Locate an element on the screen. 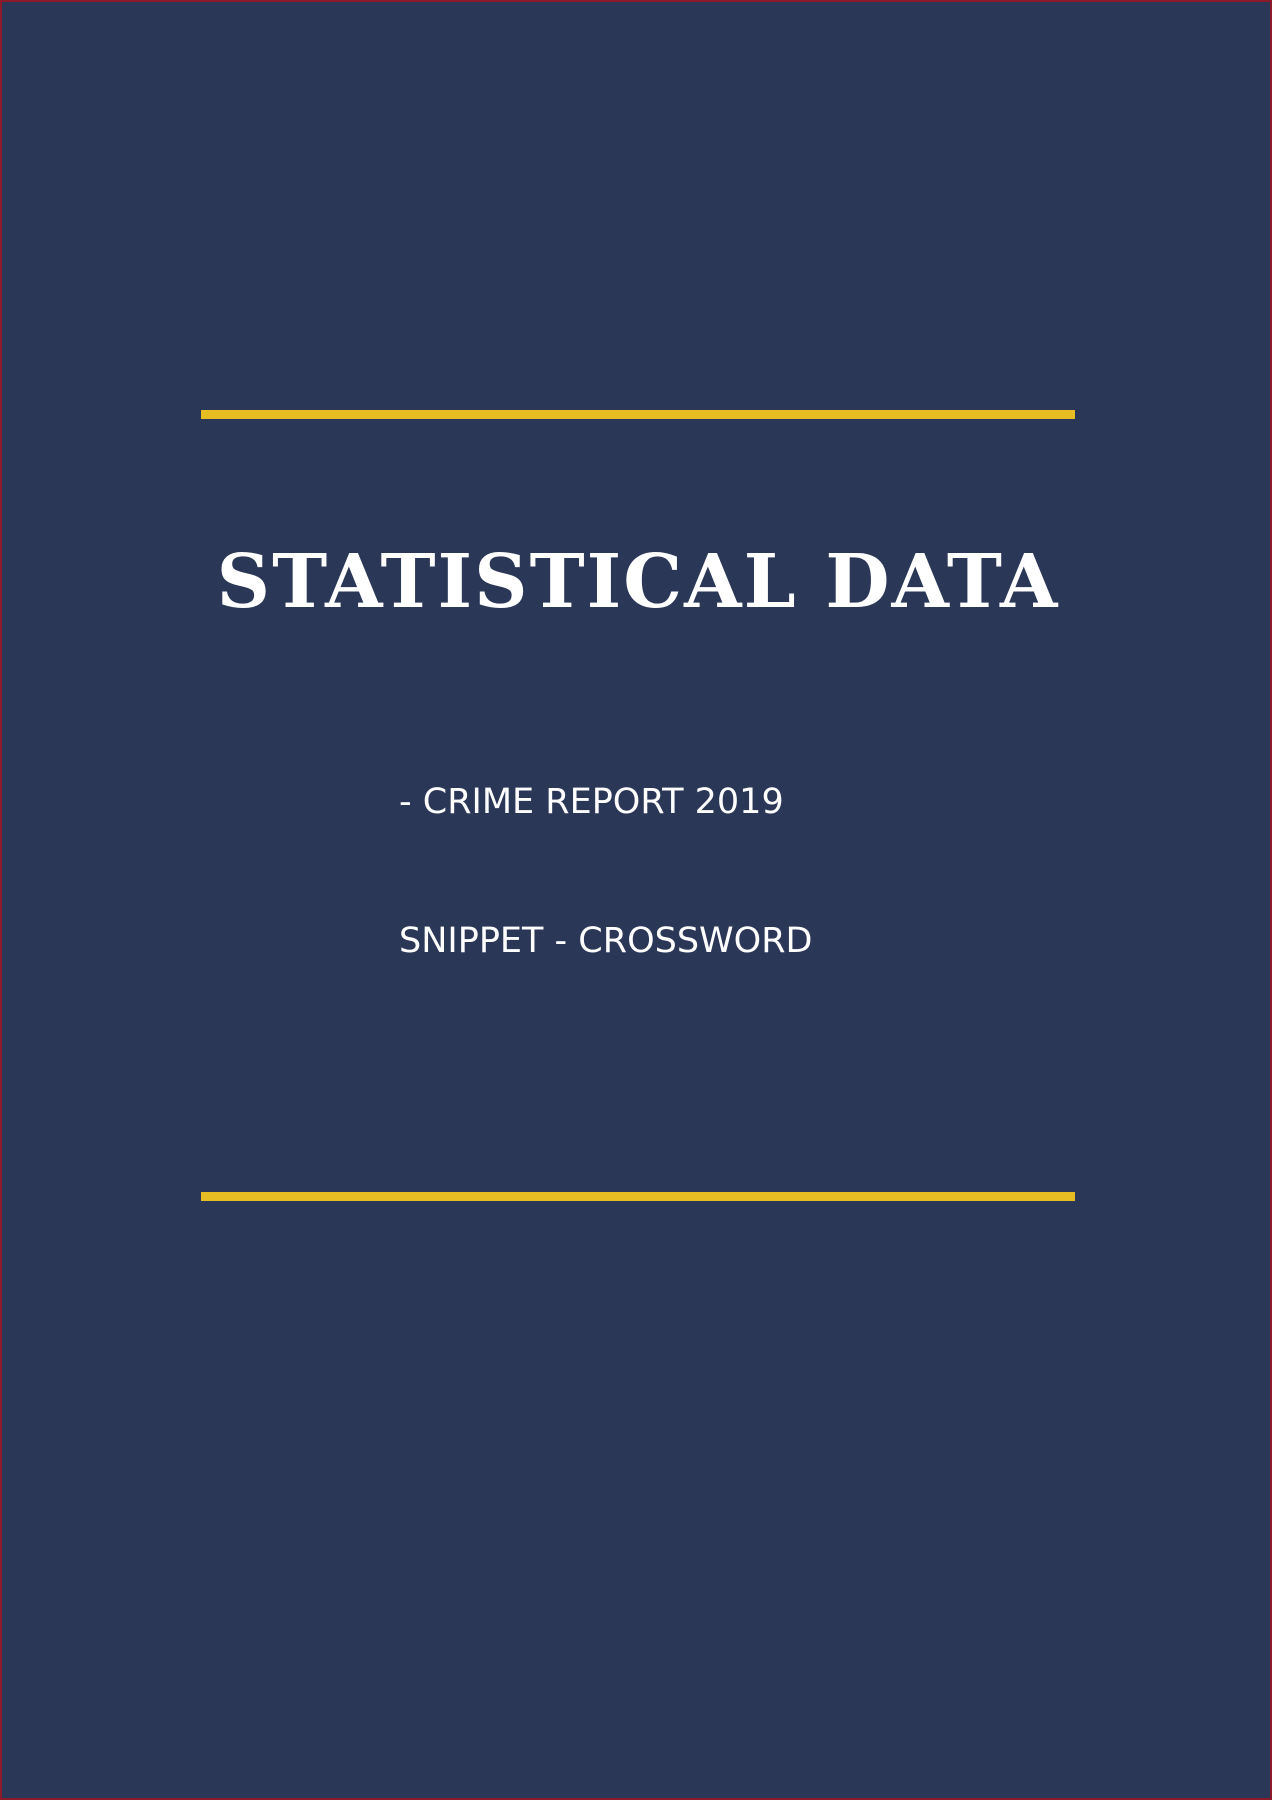  top-divider is located at coordinates (638, 414).